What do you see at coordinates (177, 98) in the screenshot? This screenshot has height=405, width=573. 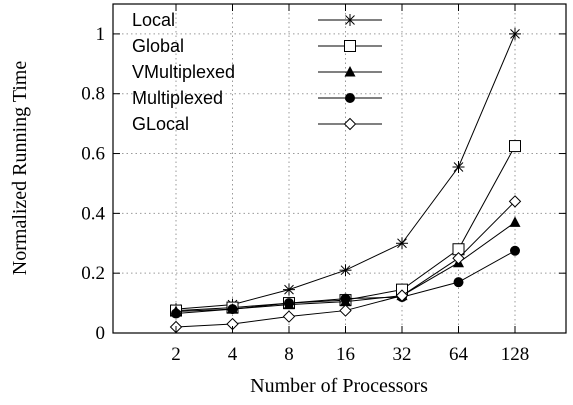 I see `legend-label-multiplexed: Multiplexed` at bounding box center [177, 98].